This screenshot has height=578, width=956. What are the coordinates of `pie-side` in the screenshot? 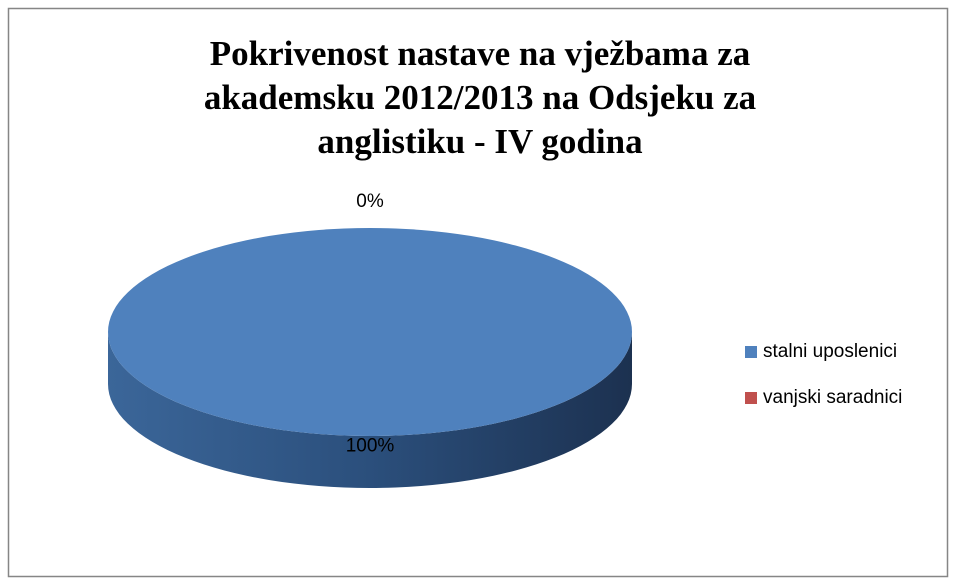 It's located at (370, 410).